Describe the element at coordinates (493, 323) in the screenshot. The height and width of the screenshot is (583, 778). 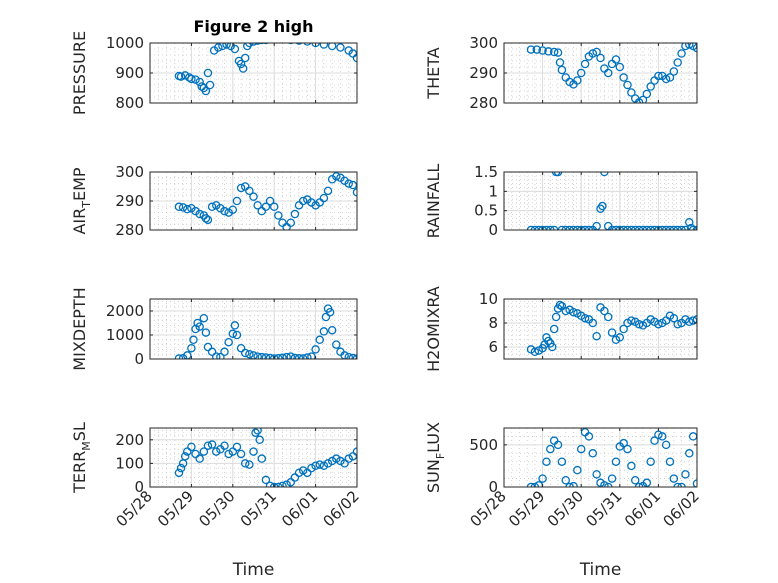
I see `y-tick-label: 8` at that location.